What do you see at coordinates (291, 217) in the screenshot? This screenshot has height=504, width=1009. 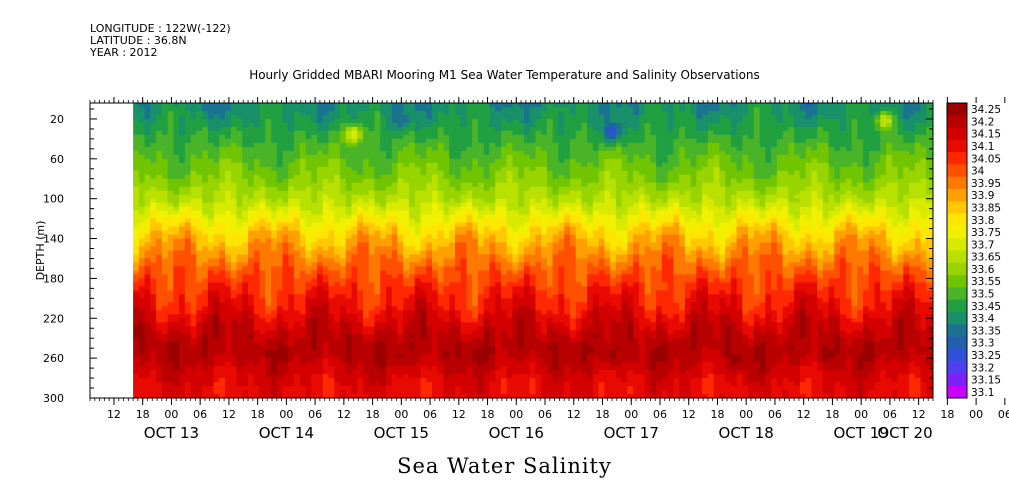 I see `heatmap-cell-2026` at bounding box center [291, 217].